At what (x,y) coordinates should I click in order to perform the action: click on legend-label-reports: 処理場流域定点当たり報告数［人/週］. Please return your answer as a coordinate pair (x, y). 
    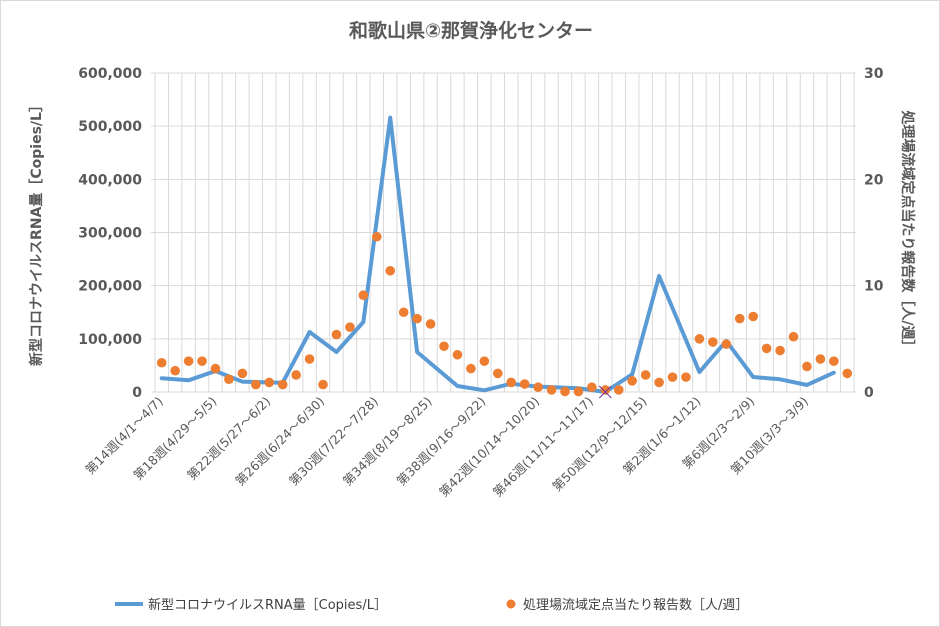
    Looking at the image, I should click on (635, 605).